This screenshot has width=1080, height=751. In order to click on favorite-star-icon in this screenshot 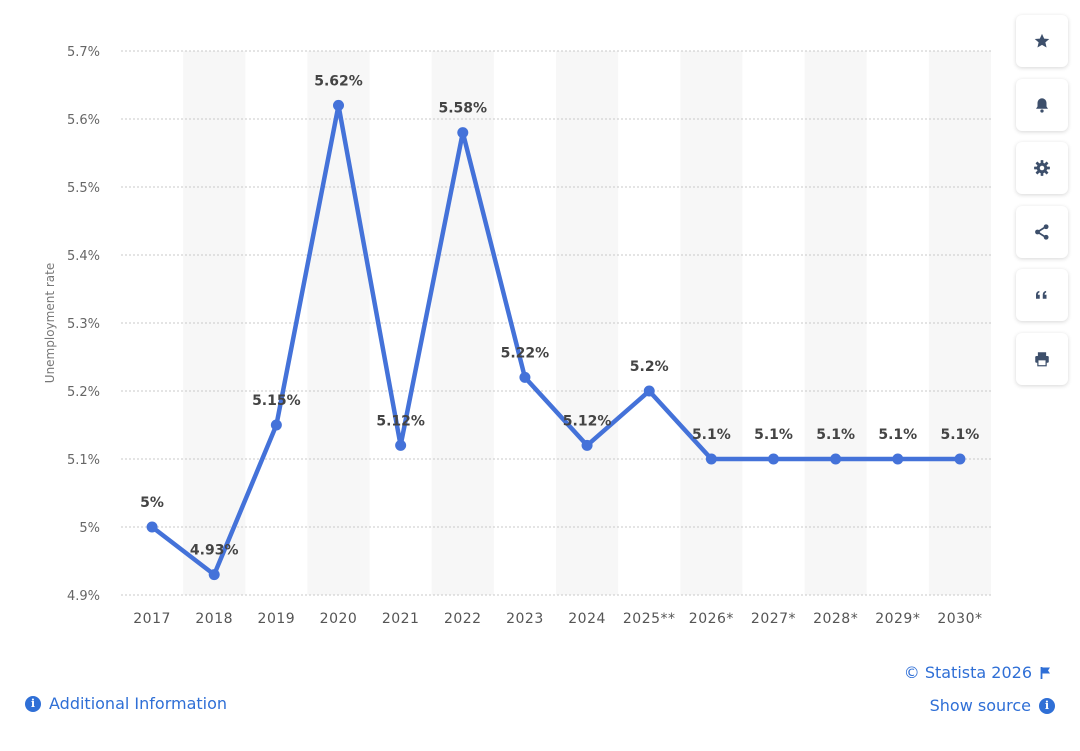, I will do `click(1042, 40)`.